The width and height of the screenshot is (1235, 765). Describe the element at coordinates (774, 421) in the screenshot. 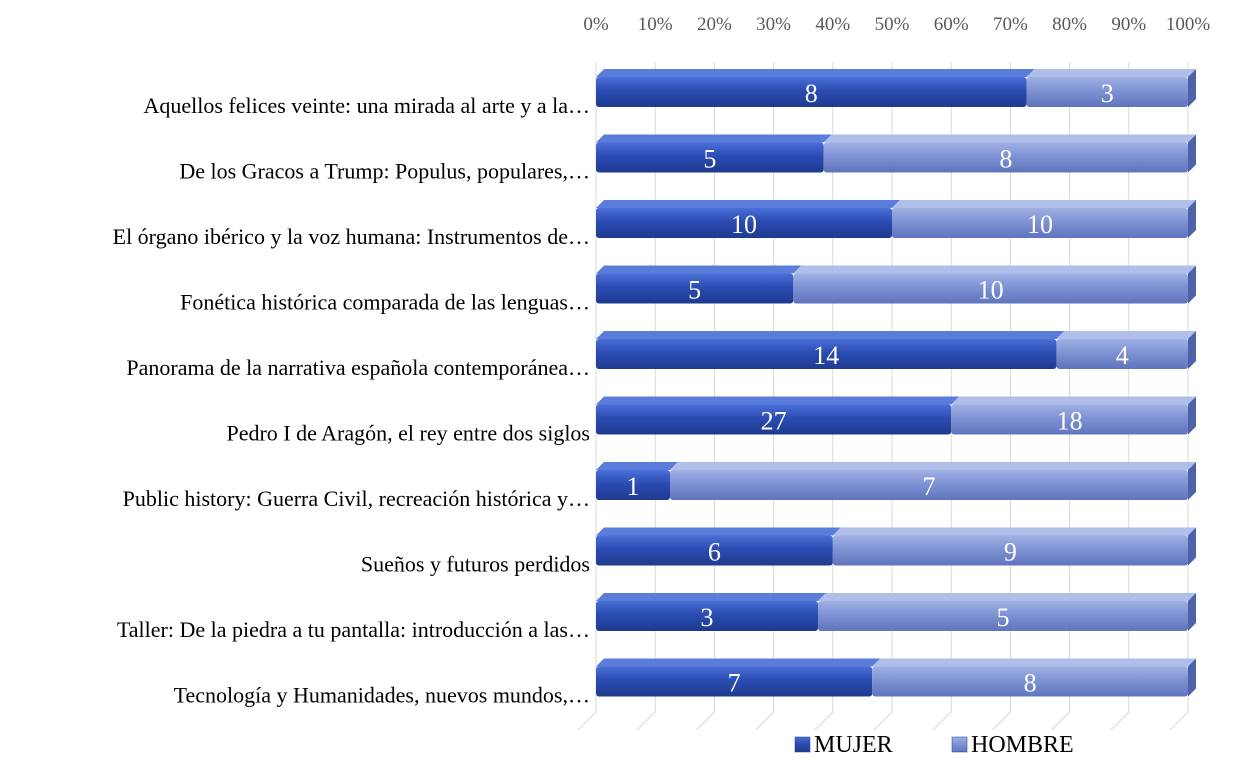

I see `data-label: 27` at that location.